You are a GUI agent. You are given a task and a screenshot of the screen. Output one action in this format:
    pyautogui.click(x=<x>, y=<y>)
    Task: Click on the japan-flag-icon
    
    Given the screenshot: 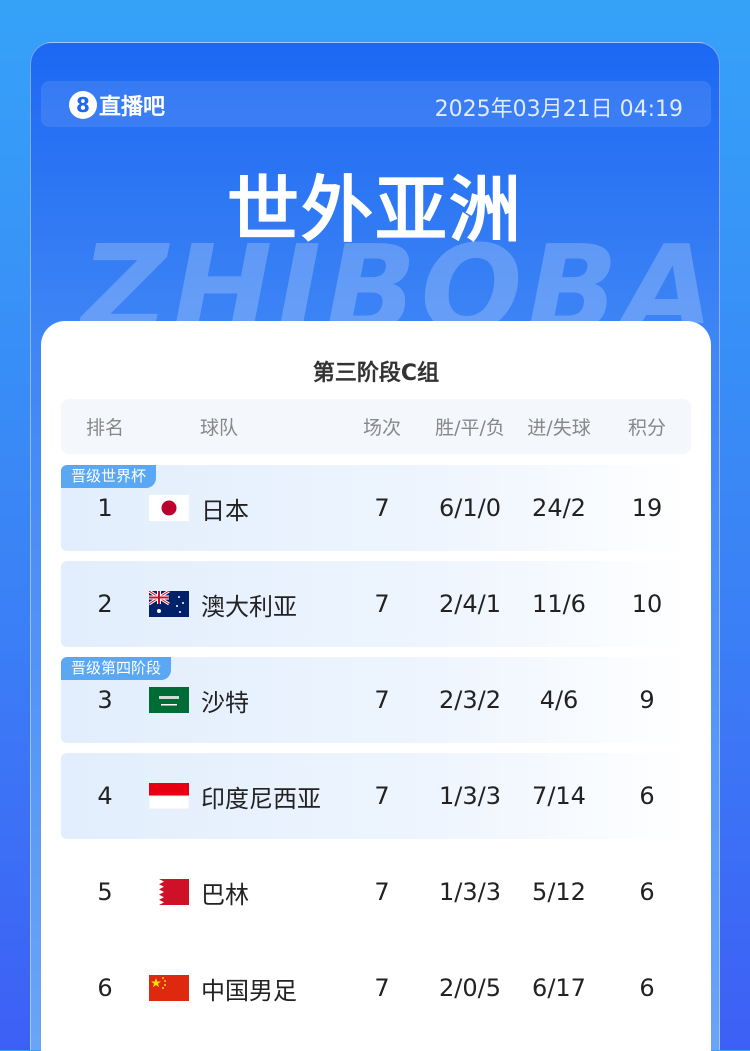 What is the action you would take?
    pyautogui.click(x=169, y=508)
    